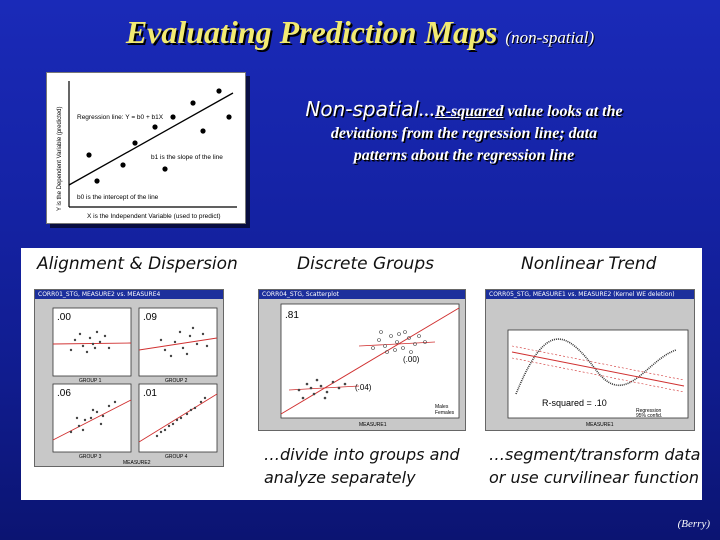 This screenshot has height=540, width=720. What do you see at coordinates (370, 365) in the screenshot?
I see `discrete-scatter: .81 (.00) (.04) Males Females MEASURE1` at bounding box center [370, 365].